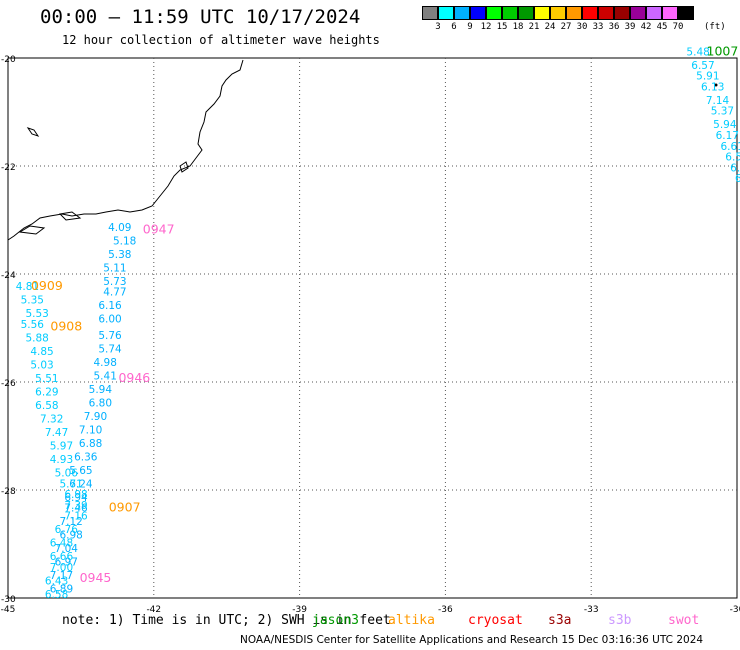  Describe the element at coordinates (153, 610) in the screenshot. I see `lon-tick-label: -42` at that location.